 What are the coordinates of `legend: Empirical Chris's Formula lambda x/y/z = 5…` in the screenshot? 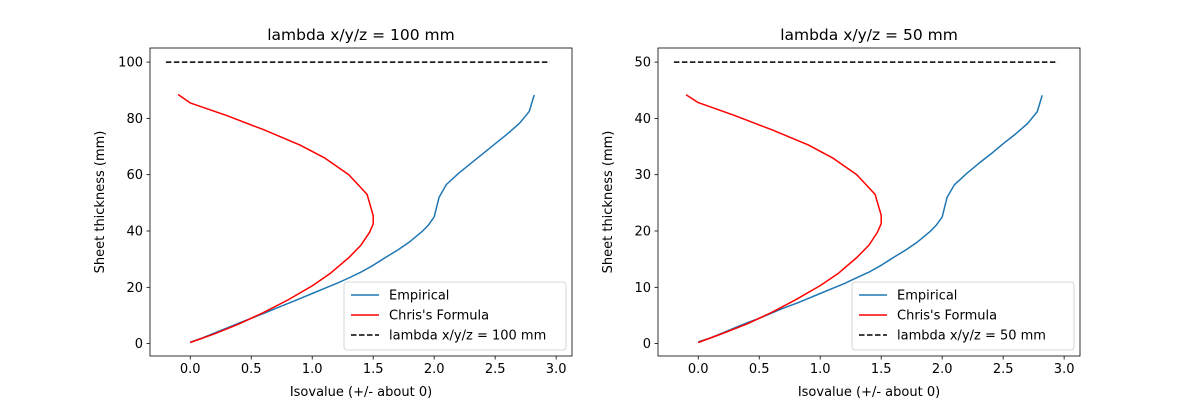 It's located at (963, 316).